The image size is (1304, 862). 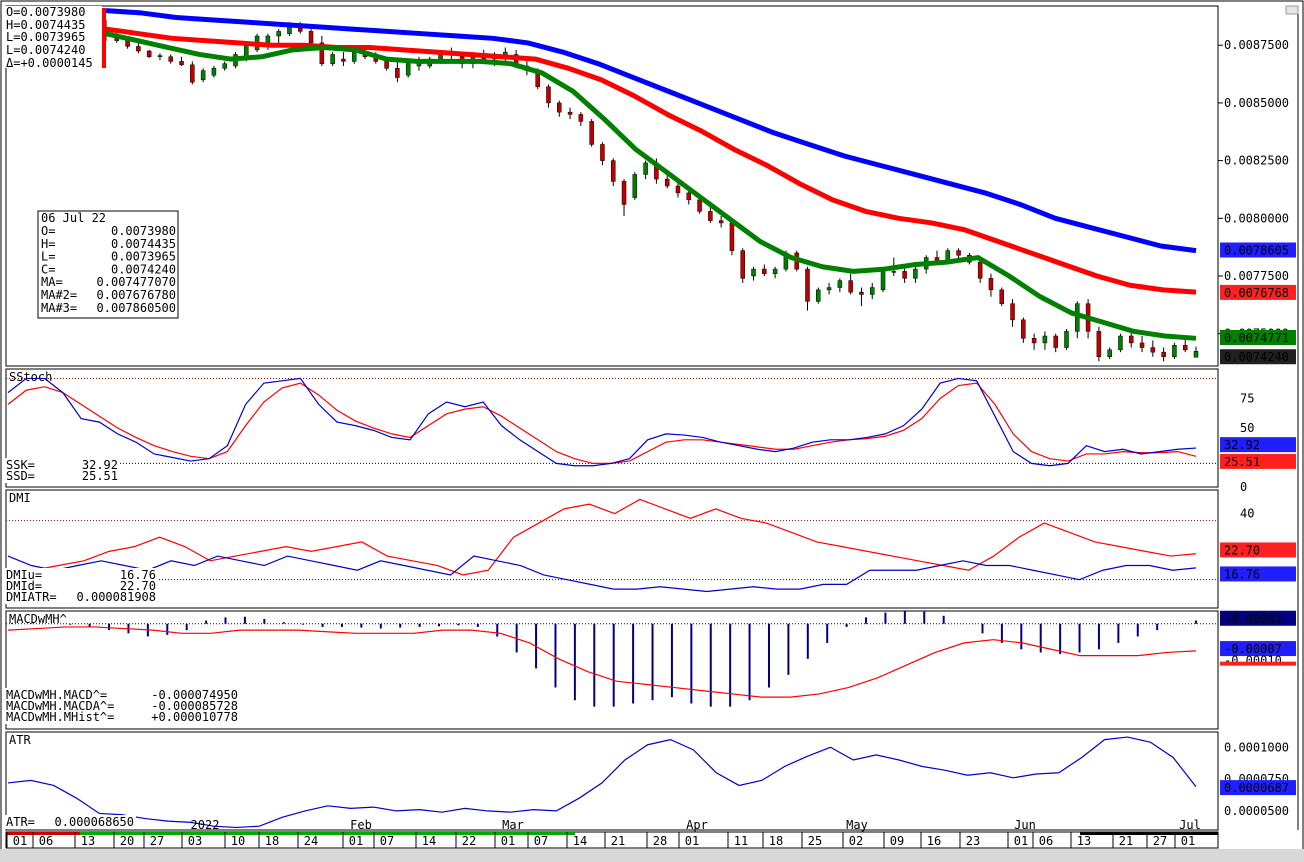 I want to click on day-label: 11, so click(x=741, y=841).